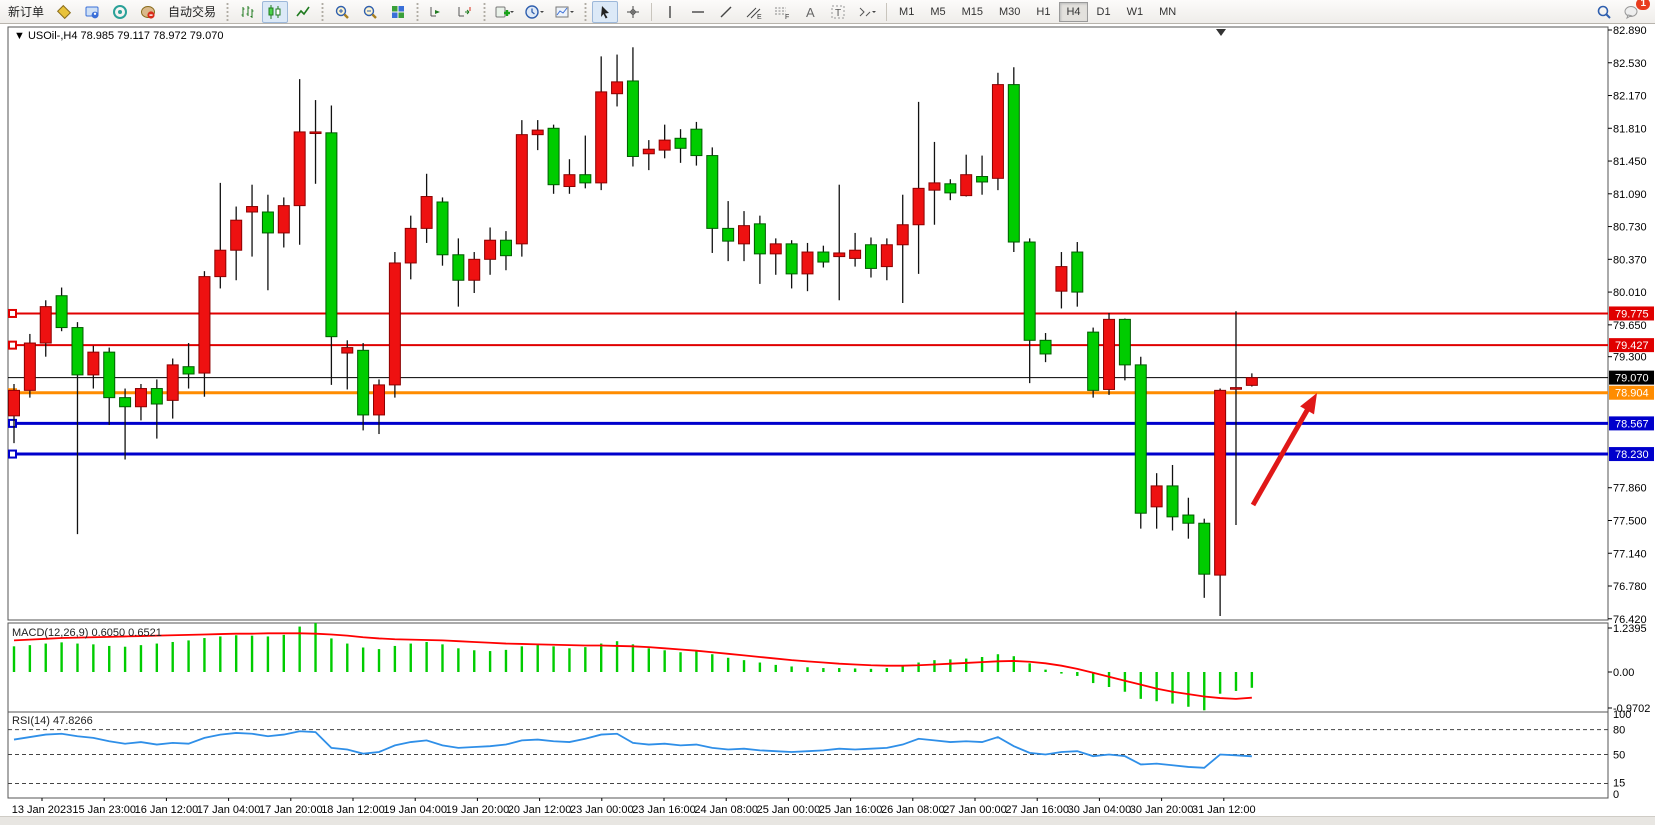  Describe the element at coordinates (1632, 424) in the screenshot. I see `svg-text: 78.567` at that location.